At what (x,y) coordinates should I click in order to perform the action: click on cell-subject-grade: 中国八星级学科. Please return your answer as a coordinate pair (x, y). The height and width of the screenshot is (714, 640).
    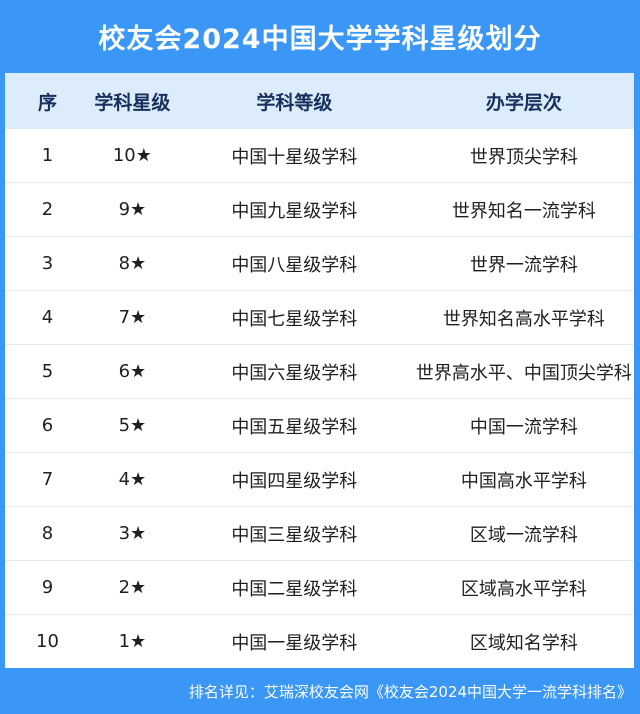
    Looking at the image, I should click on (294, 265).